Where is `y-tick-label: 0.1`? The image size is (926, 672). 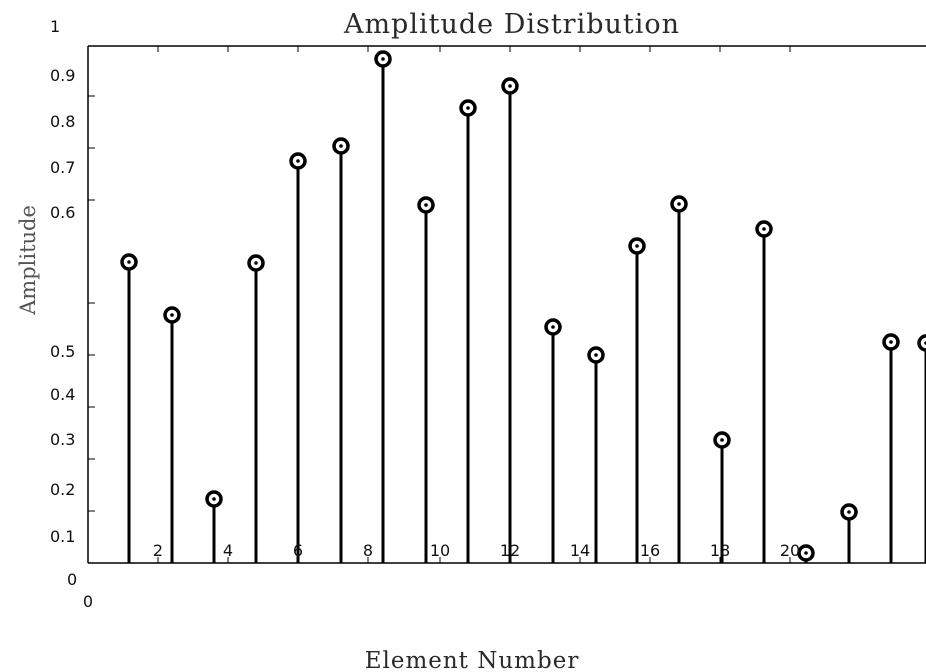
y-tick-label: 0.1 is located at coordinates (62, 536).